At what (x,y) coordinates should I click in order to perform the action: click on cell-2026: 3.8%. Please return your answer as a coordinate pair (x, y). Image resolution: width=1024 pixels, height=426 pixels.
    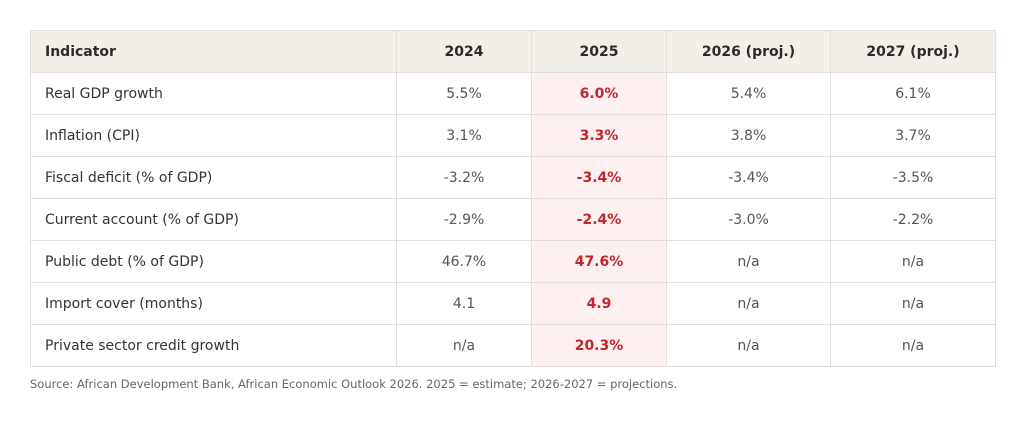
    Looking at the image, I should click on (748, 135).